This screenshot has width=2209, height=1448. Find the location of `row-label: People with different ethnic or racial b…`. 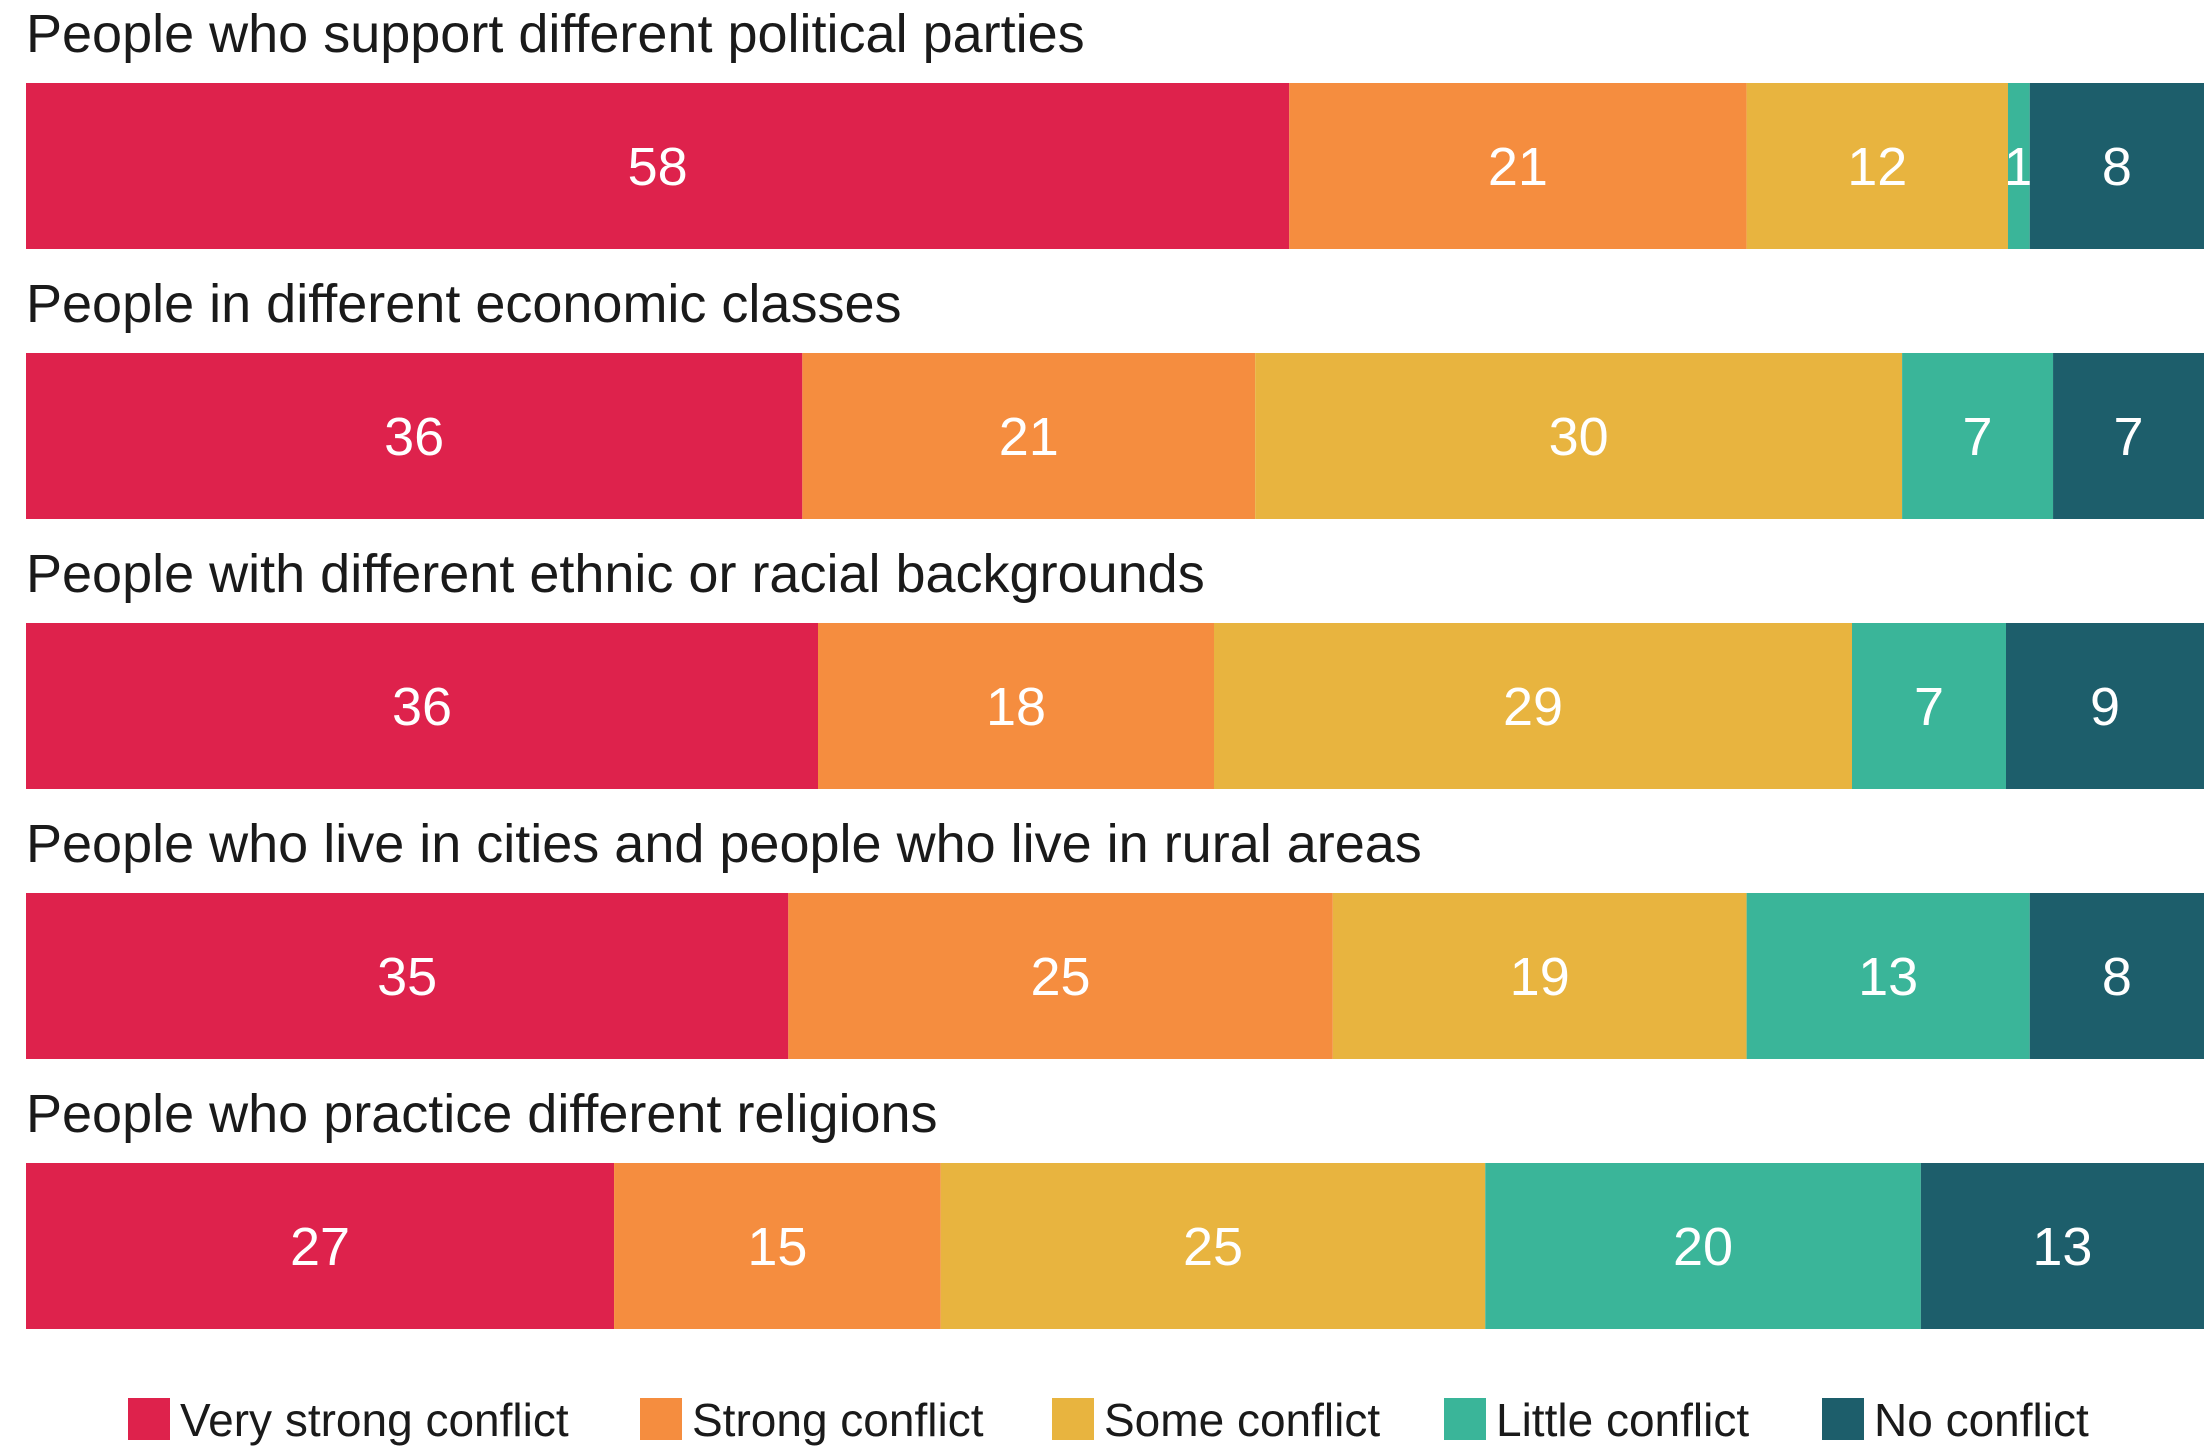

row-label: People with different ethnic or racial b… is located at coordinates (615, 574).